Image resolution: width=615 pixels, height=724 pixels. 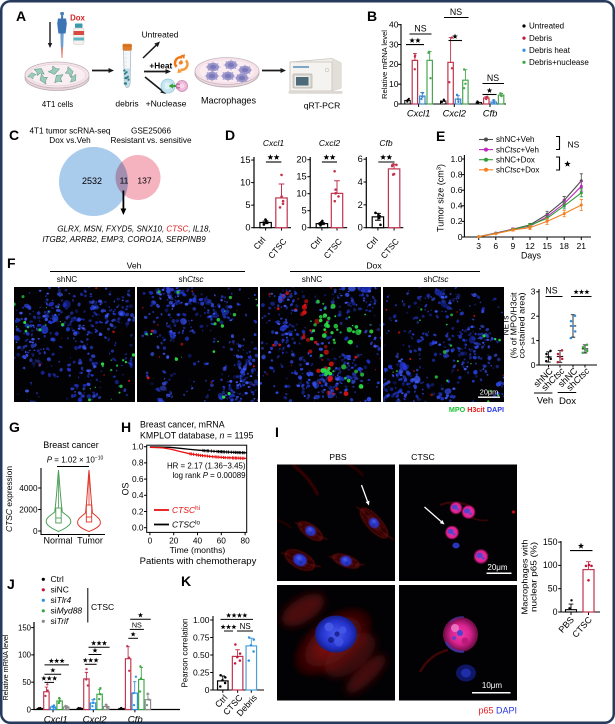 I want to click on svg-text: 0.50, so click(x=201, y=655).